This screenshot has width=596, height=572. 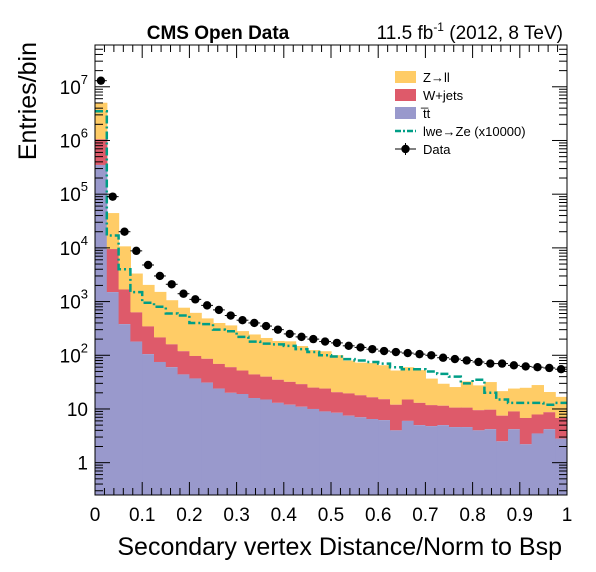 I want to click on x-axis-title: Secondary vertex Distance/Norm to Bsp, so click(x=339, y=547).